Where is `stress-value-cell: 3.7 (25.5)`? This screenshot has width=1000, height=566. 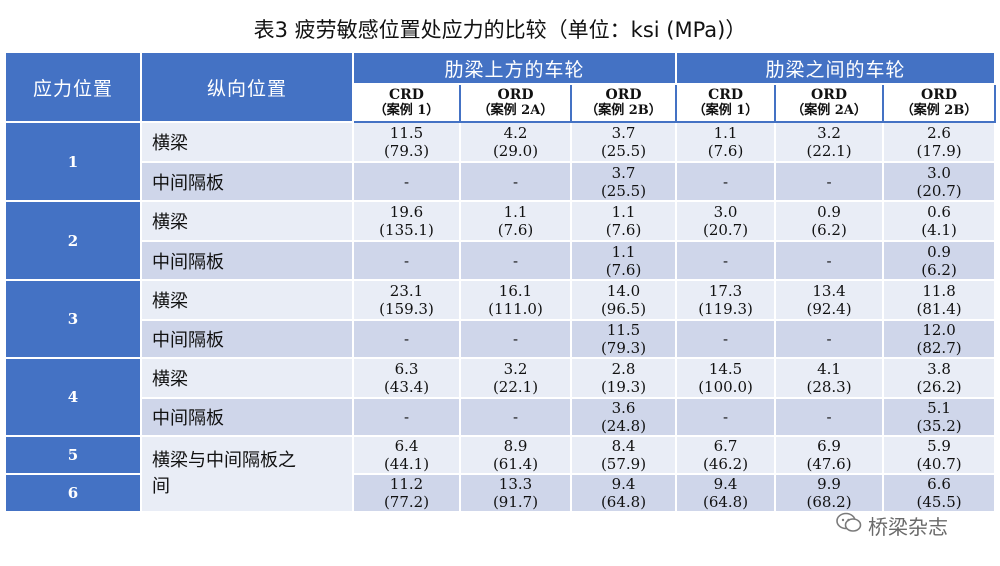
stress-value-cell: 3.7 (25.5) is located at coordinates (625, 182).